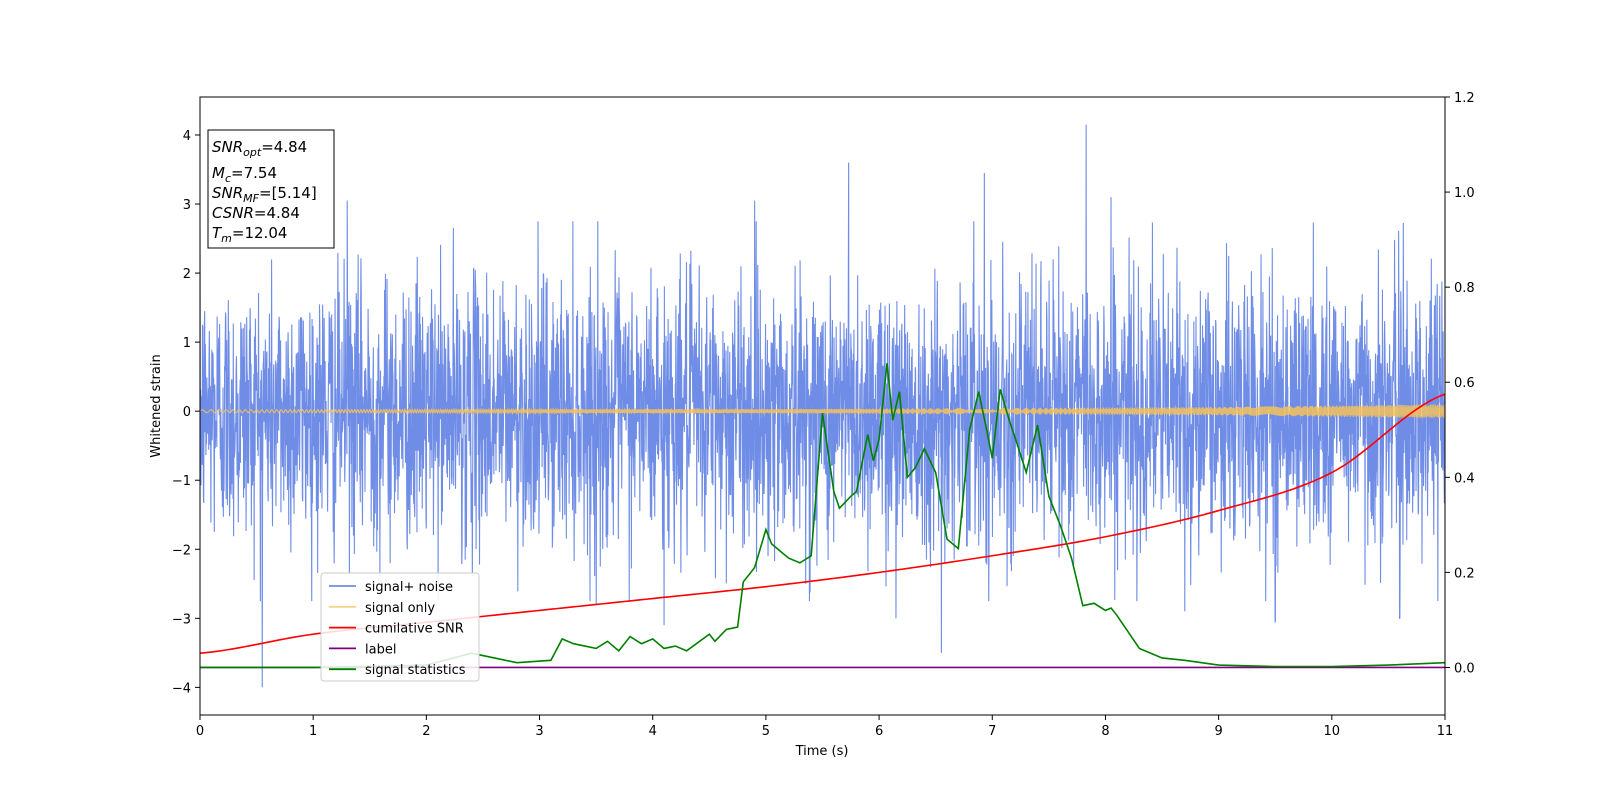 This screenshot has height=800, width=1600. Describe the element at coordinates (409, 587) in the screenshot. I see `legend-label: signal+ noise` at that location.